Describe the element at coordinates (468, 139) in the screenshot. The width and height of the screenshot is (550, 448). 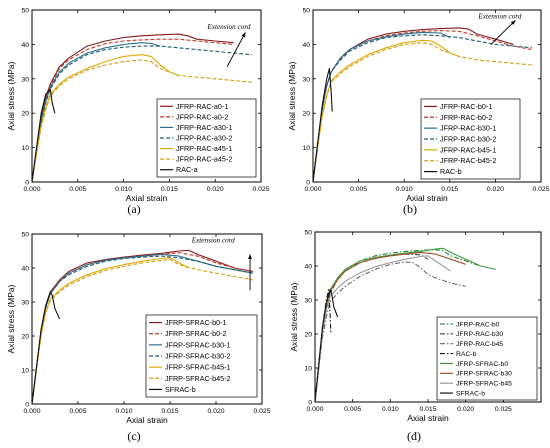
I see `legend-label: JFRP-RAC-b30-2` at that location.